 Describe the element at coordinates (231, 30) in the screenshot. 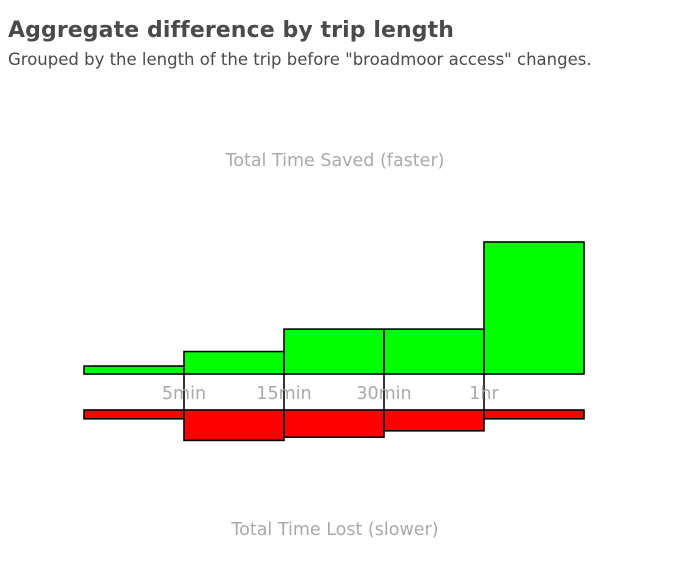

I see `chart-title: Aggregate difference by trip length` at that location.